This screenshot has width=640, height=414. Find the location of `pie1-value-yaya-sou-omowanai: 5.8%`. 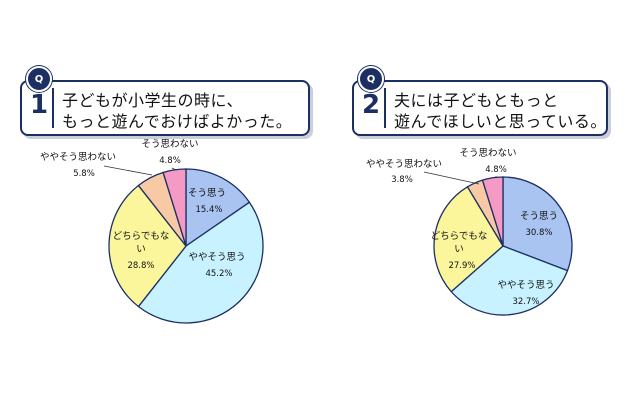

pie1-value-yaya-sou-omowanai: 5.8% is located at coordinates (84, 174).